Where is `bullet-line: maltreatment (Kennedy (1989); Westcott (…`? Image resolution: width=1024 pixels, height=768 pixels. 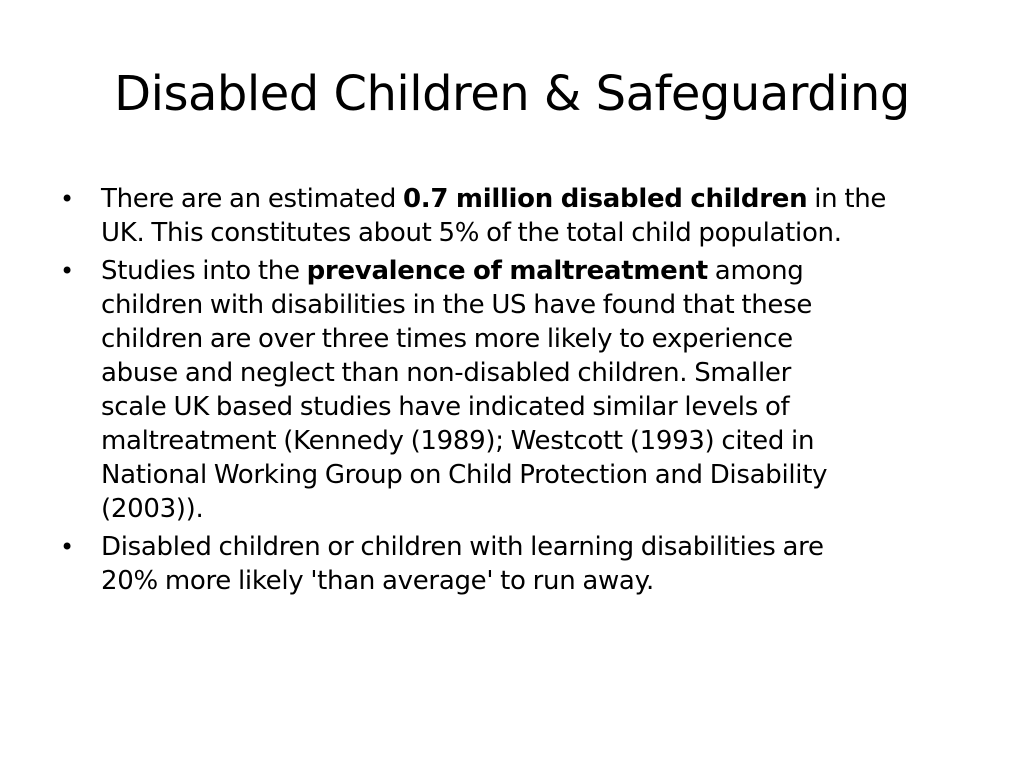
bullet-line: maltreatment (Kennedy (1989); Westcott (… is located at coordinates (458, 441).